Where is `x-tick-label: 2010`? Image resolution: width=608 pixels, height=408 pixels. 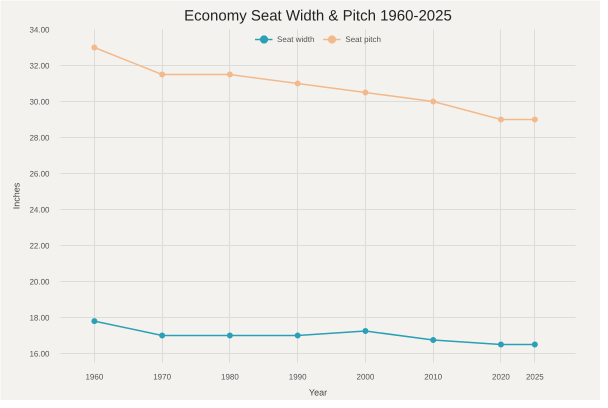
x-tick-label: 2010 is located at coordinates (433, 377).